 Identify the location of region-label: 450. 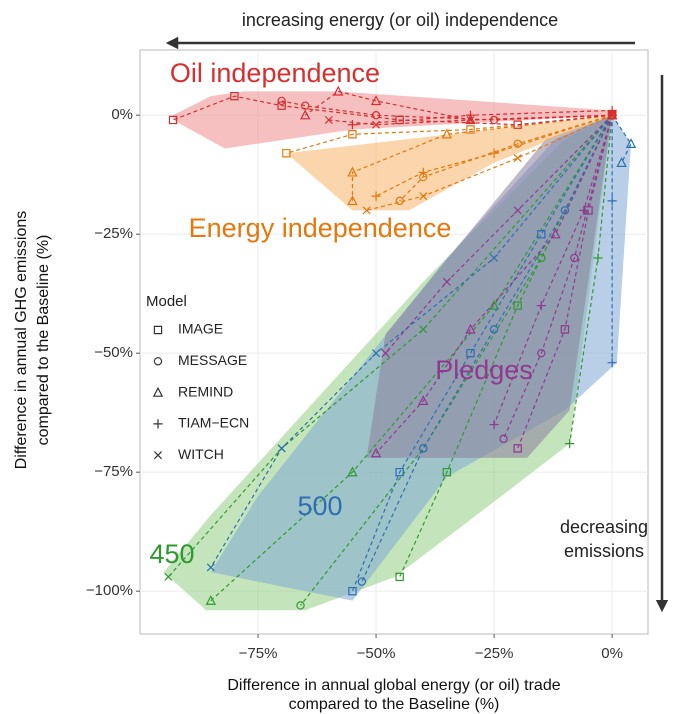
(171, 554).